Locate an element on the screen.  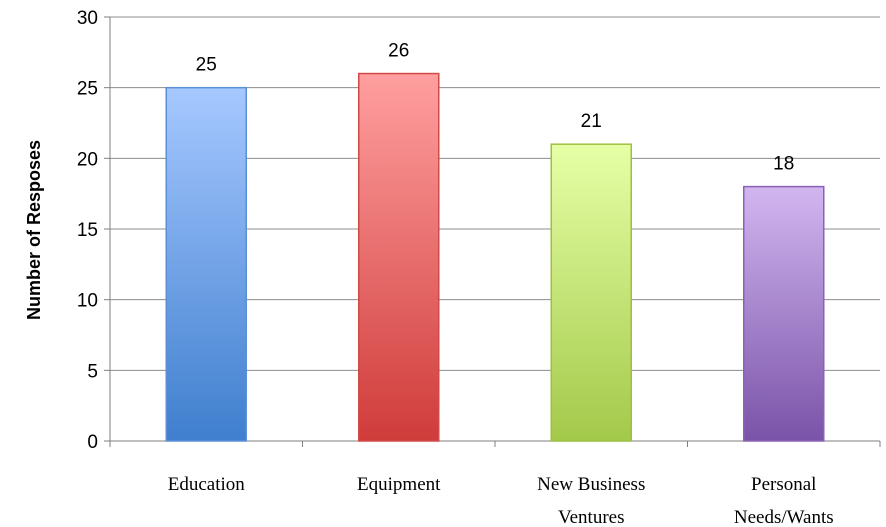
x-tick-label: Equipment is located at coordinates (399, 484).